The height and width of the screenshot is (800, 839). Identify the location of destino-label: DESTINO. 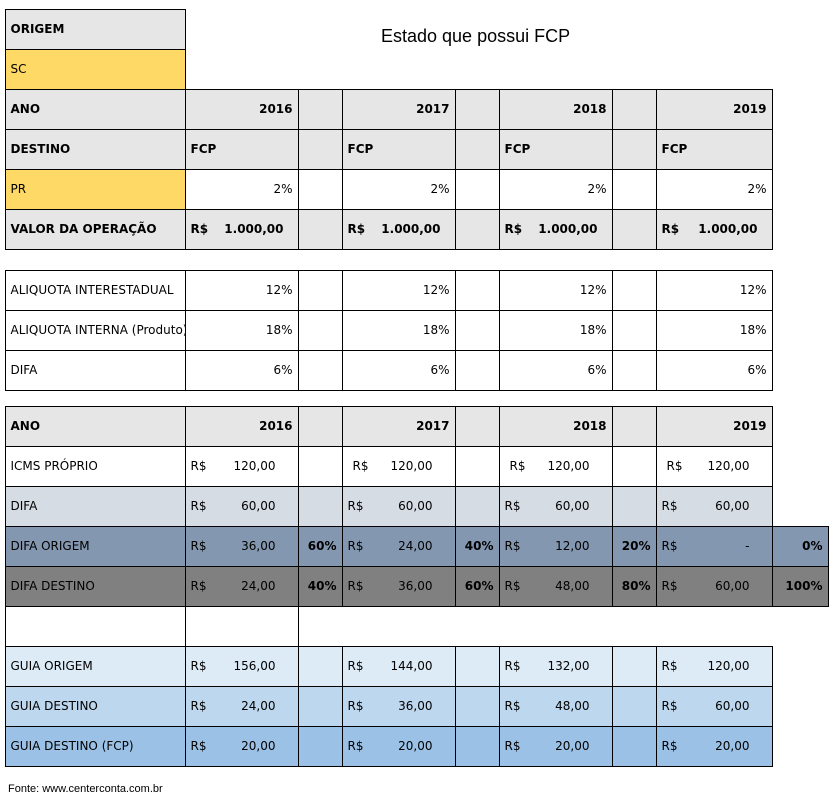
(95, 149).